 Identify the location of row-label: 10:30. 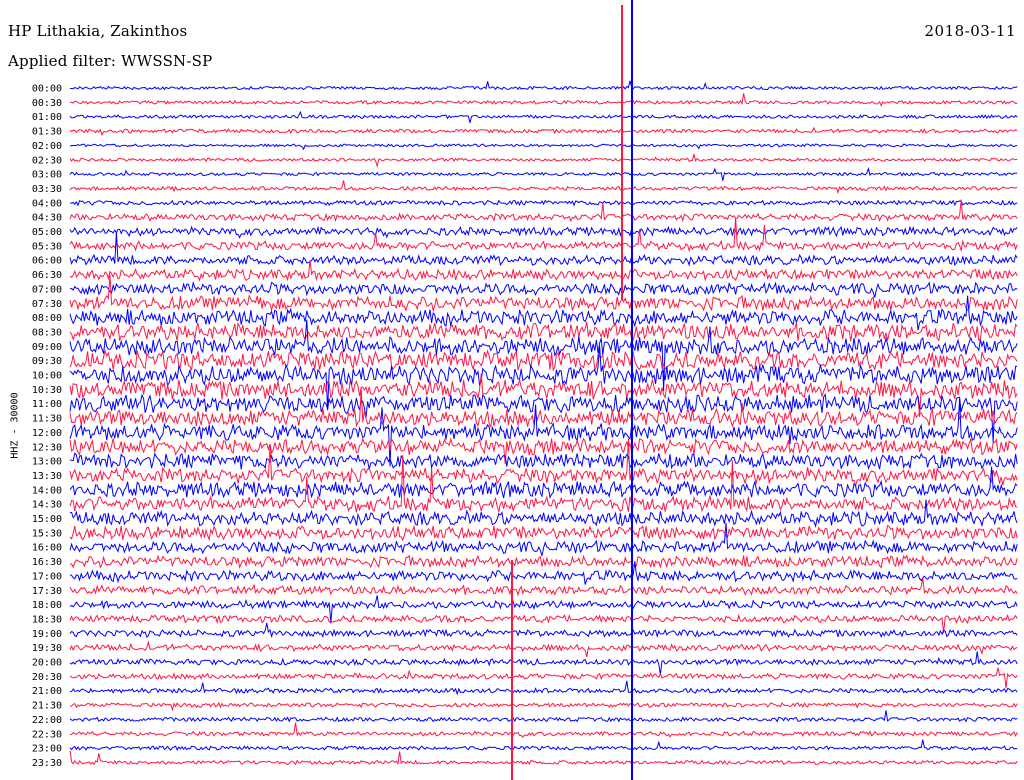
(47, 390).